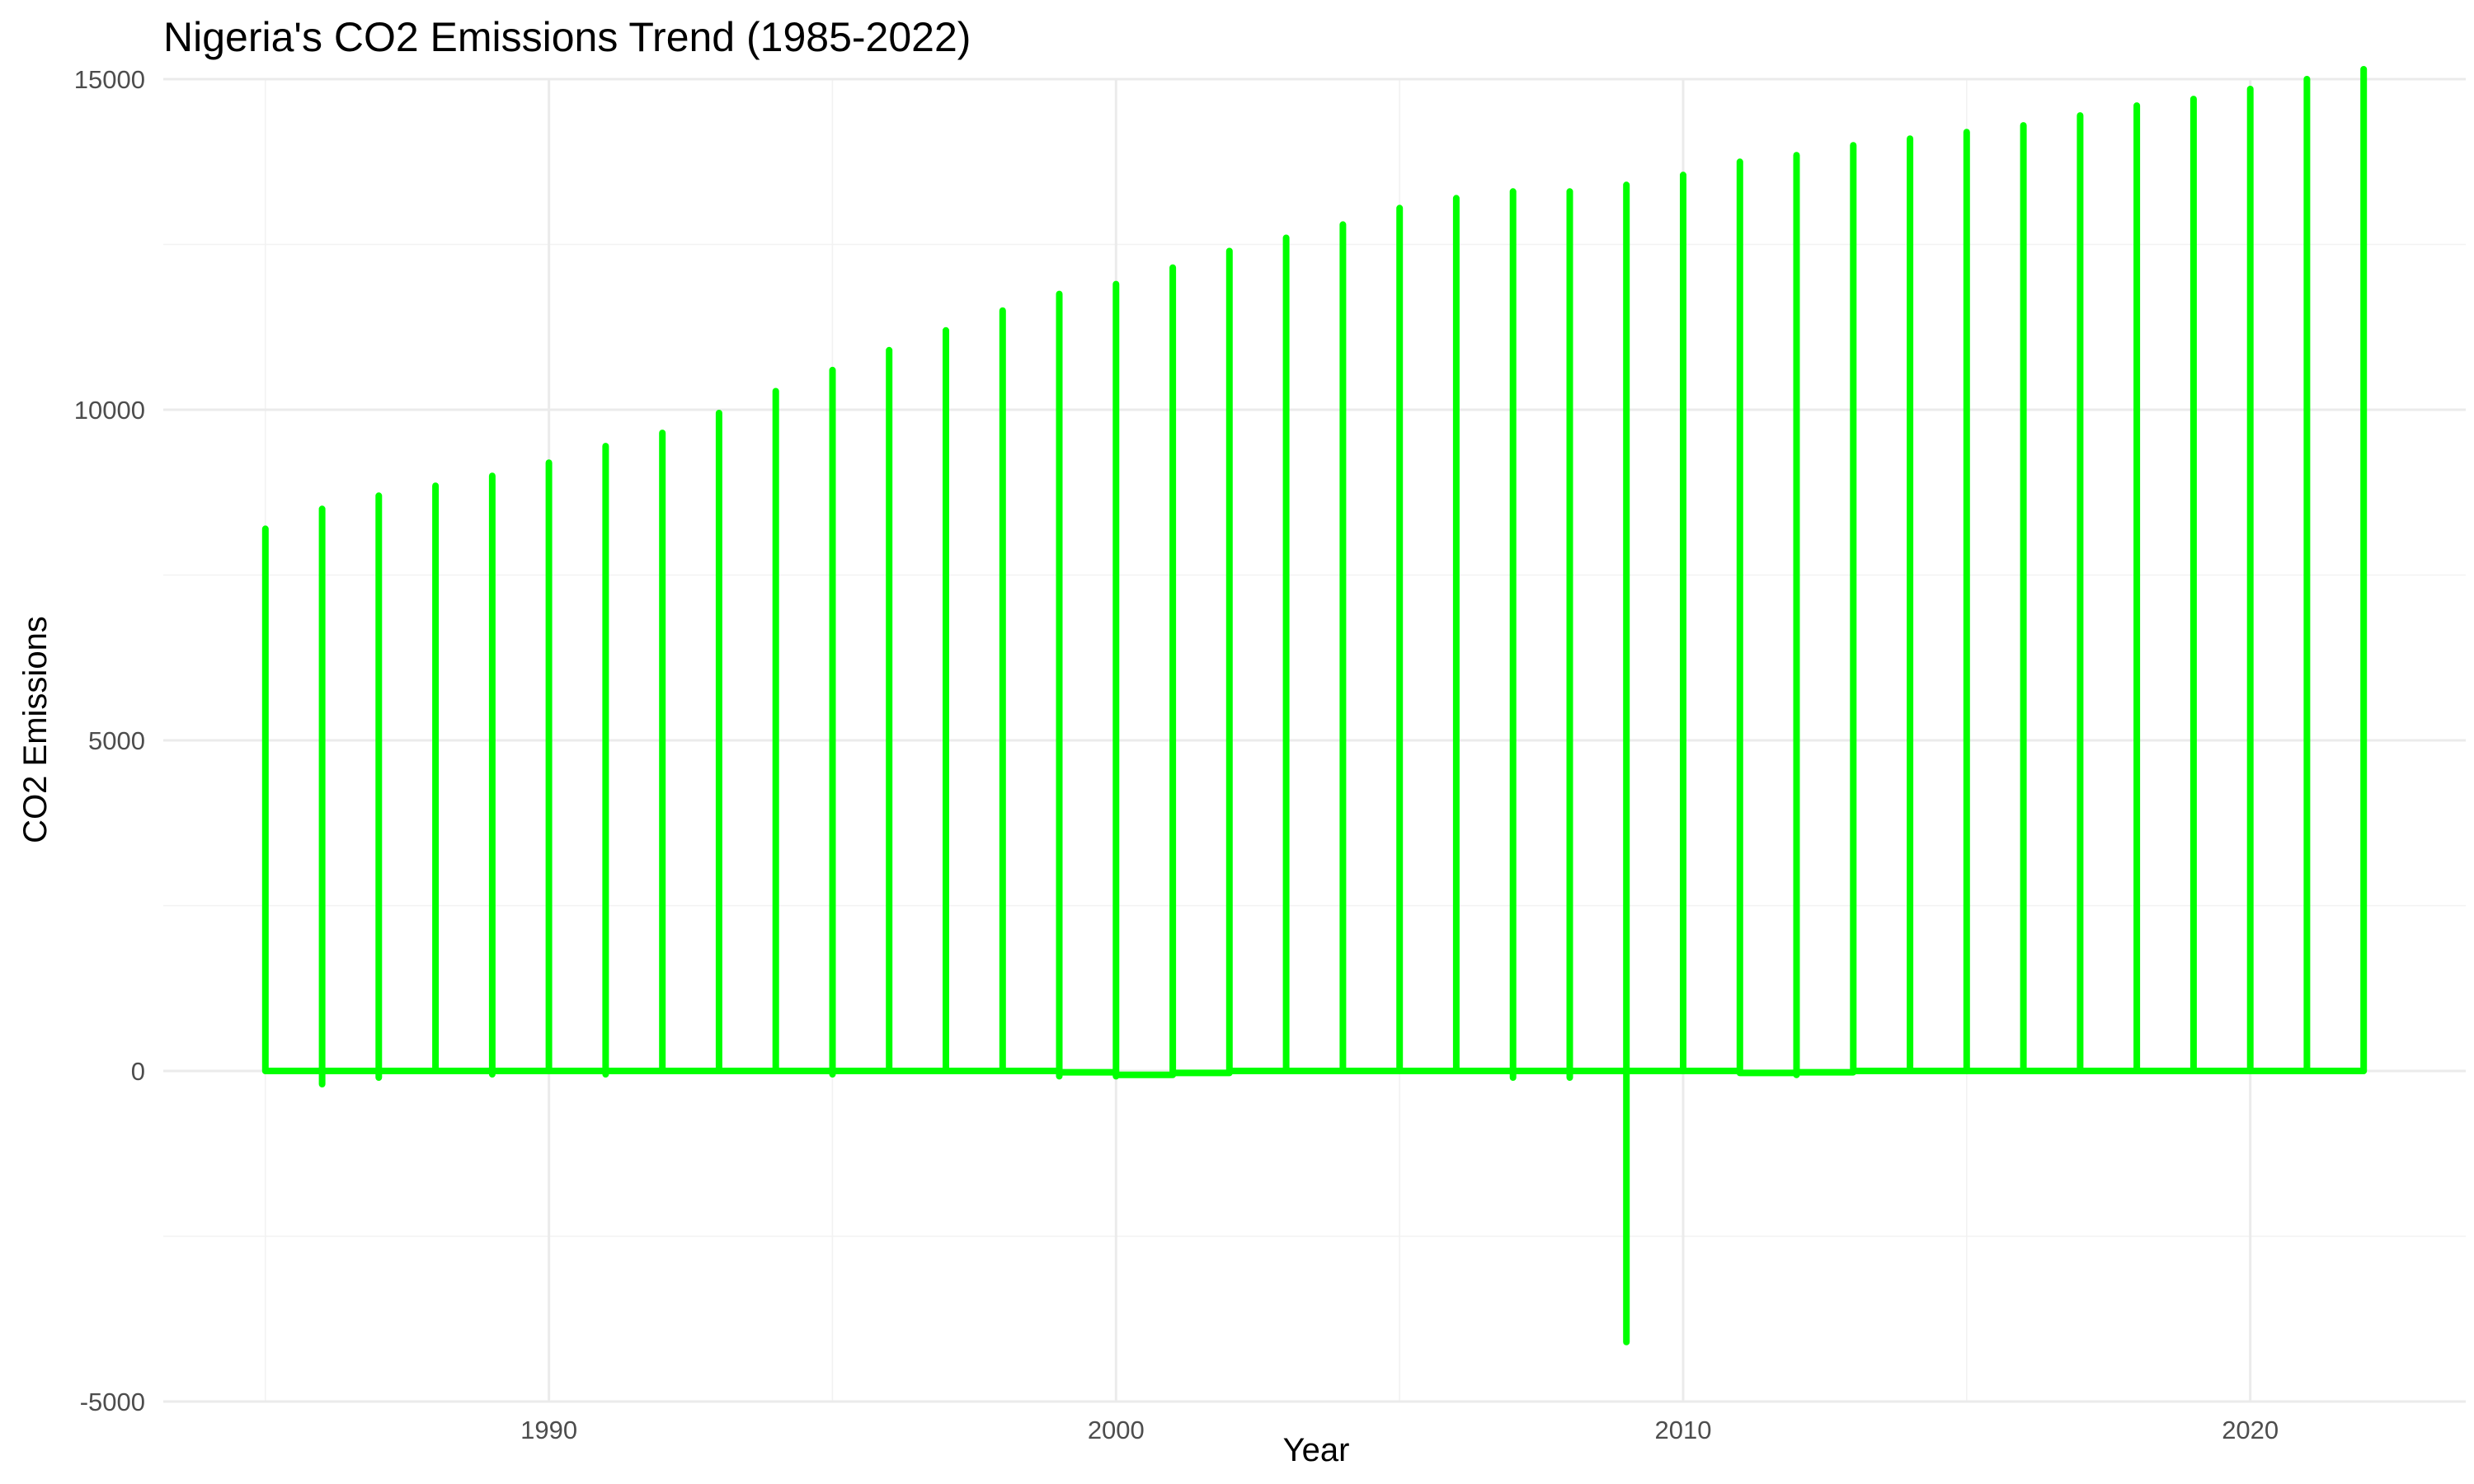 Image resolution: width=2474 pixels, height=1484 pixels. Describe the element at coordinates (109, 410) in the screenshot. I see `y-tick-label: 10000` at that location.